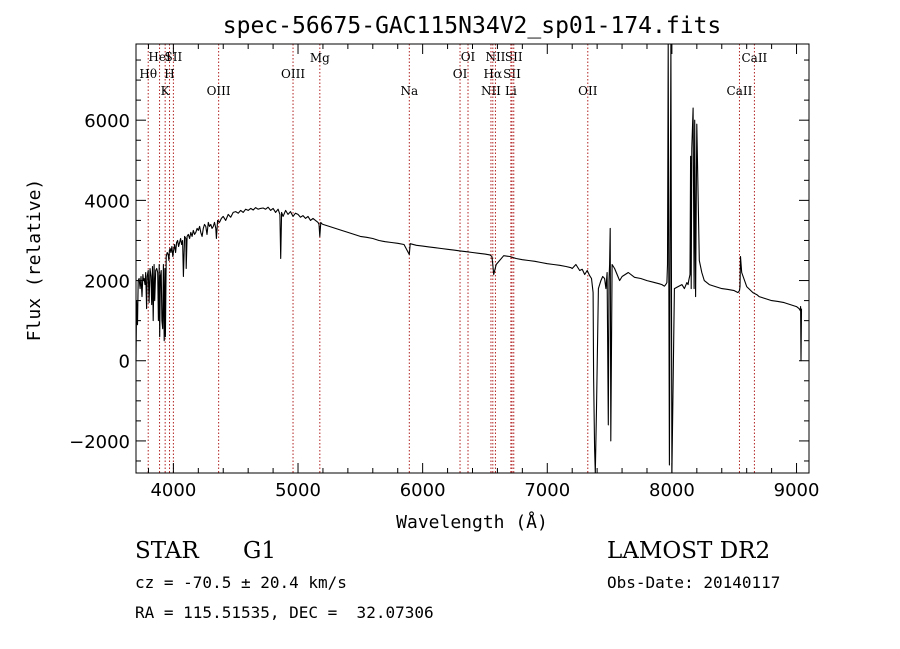 The width and height of the screenshot is (900, 649). Describe the element at coordinates (588, 91) in the screenshot. I see `line-label: OII` at that location.